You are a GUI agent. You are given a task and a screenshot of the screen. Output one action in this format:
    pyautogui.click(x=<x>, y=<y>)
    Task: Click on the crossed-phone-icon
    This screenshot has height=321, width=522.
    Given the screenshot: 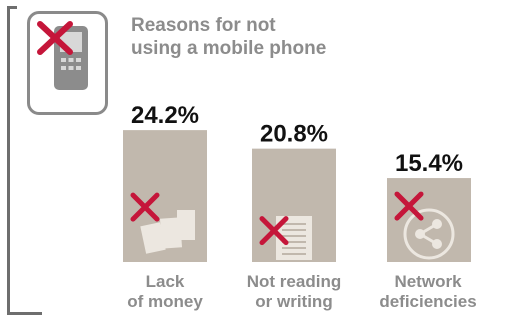 What is the action you would take?
    pyautogui.click(x=67, y=63)
    